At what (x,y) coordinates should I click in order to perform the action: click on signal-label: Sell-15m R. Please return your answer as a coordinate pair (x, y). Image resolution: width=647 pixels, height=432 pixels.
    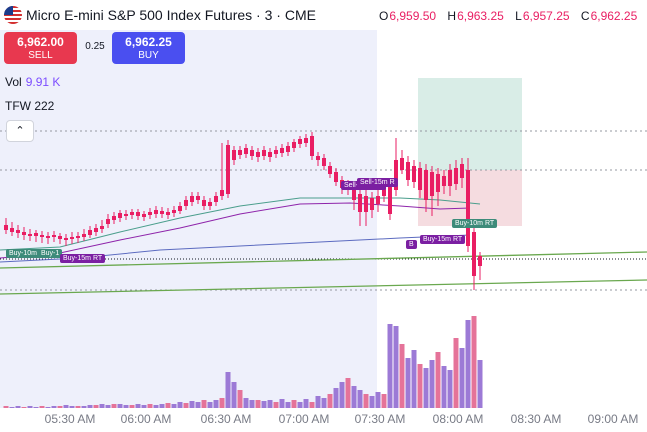
    Looking at the image, I should click on (377, 182).